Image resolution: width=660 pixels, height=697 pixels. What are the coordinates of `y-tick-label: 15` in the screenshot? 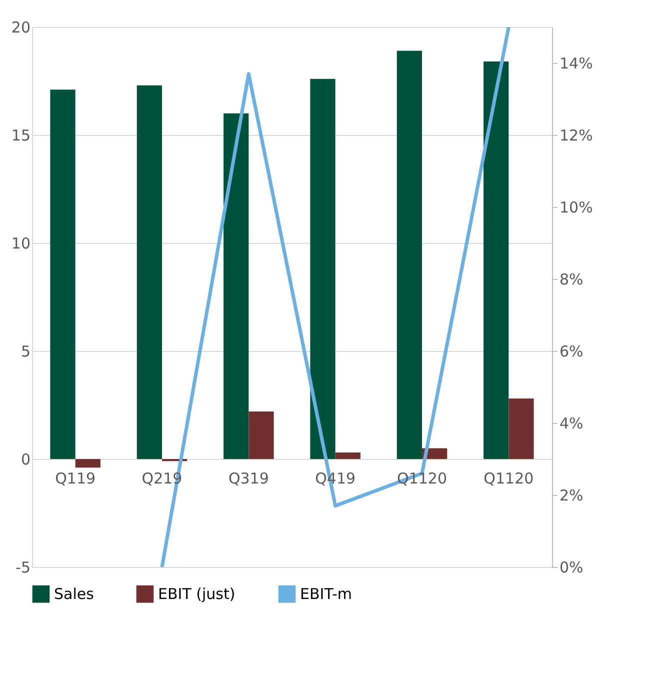 It's located at (20, 135).